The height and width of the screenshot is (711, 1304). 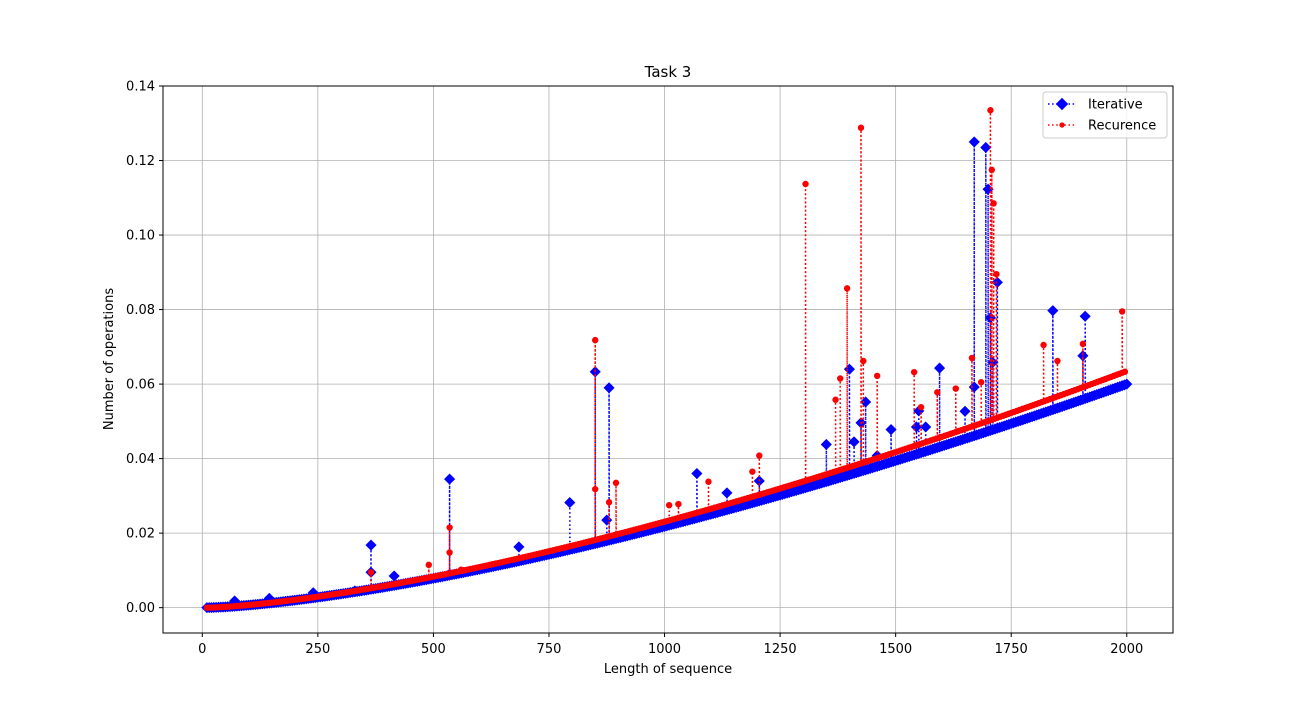 I want to click on x-tick-label: 0, so click(x=202, y=649).